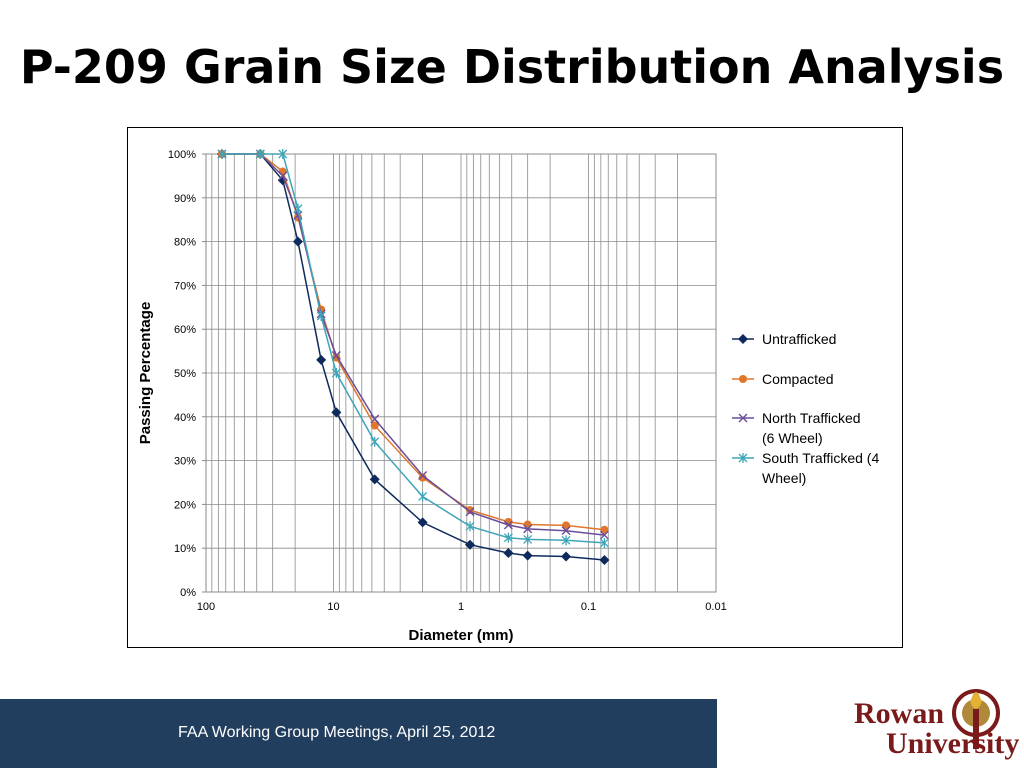  Describe the element at coordinates (185, 549) in the screenshot. I see `y-tick-label: 10%` at that location.